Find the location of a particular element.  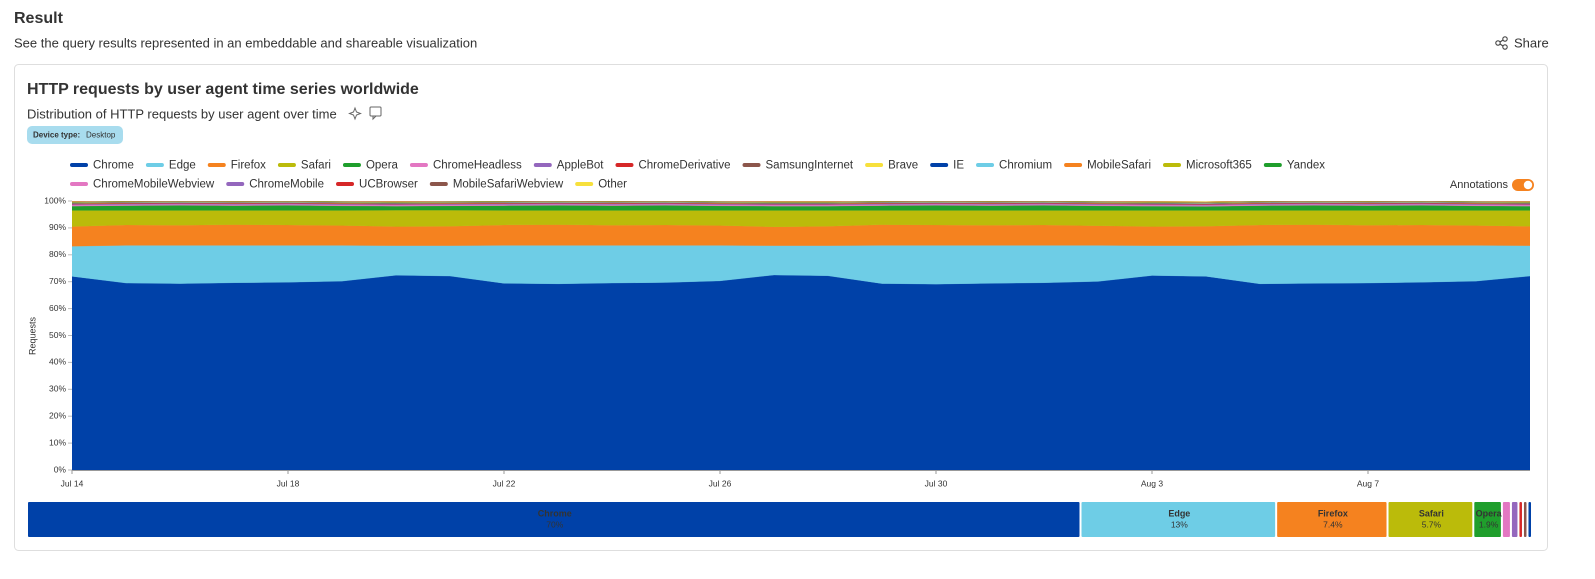

legend-label: ChromeMobile is located at coordinates (286, 185).